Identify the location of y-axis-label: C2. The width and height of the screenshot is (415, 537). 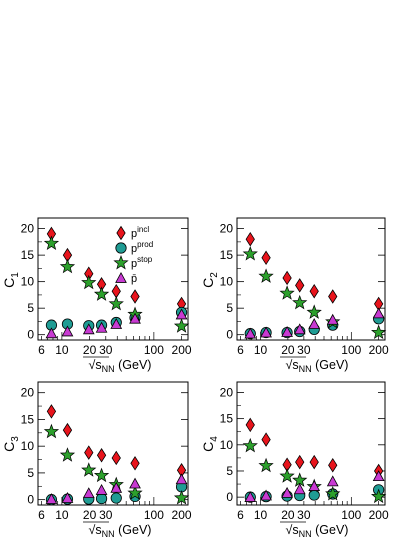
(210, 280).